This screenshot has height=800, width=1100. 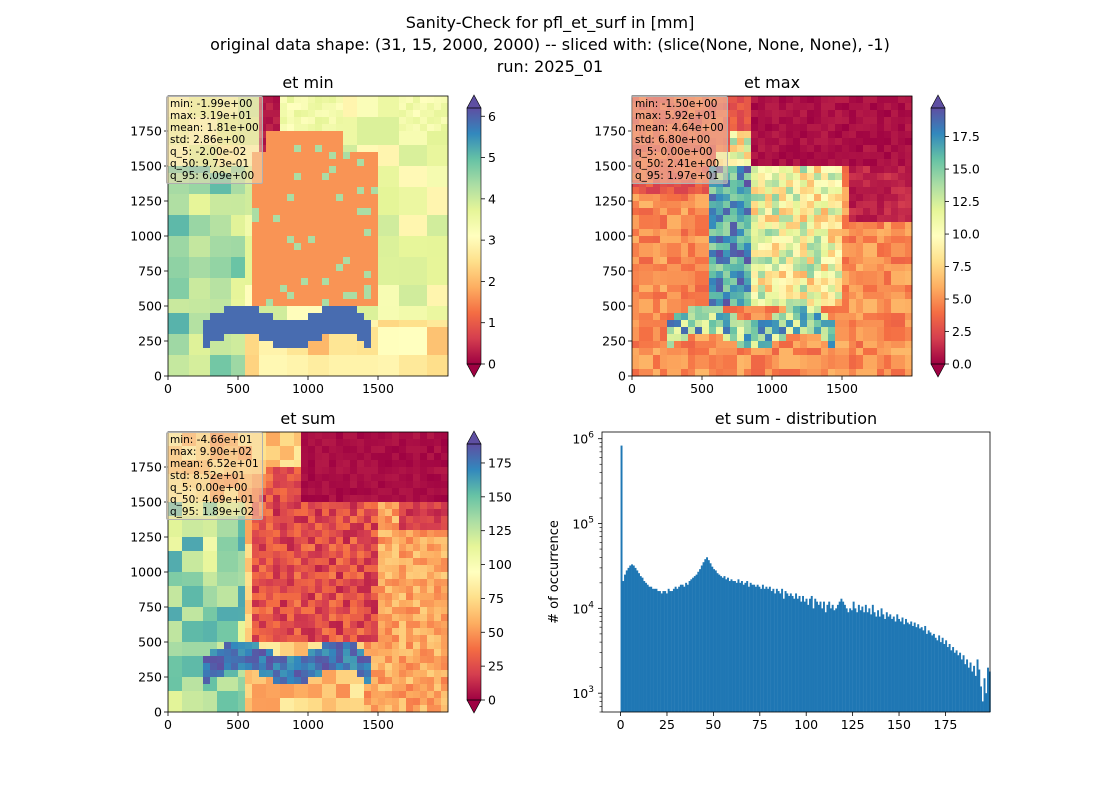 What do you see at coordinates (966, 201) in the screenshot?
I see `colorbar-tick-label: 12.5` at bounding box center [966, 201].